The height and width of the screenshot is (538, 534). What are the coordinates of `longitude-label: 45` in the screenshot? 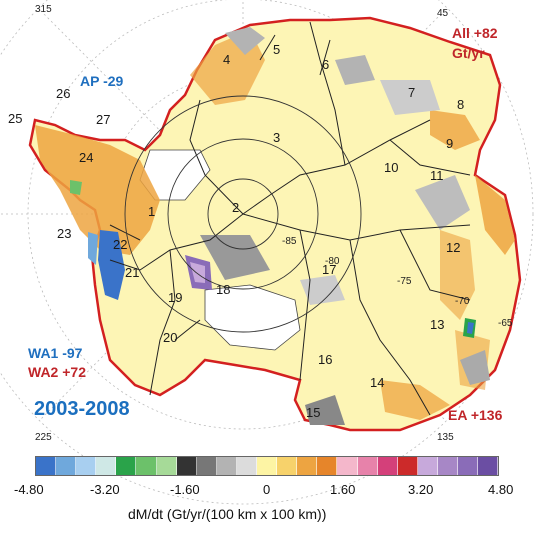 It's located at (443, 13).